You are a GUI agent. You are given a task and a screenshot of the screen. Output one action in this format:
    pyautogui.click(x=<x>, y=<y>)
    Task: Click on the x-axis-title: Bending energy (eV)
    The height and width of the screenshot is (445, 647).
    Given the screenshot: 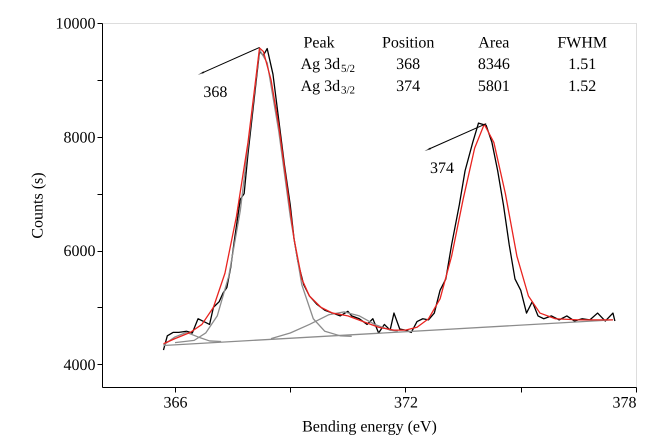 What is the action you would take?
    pyautogui.click(x=369, y=427)
    